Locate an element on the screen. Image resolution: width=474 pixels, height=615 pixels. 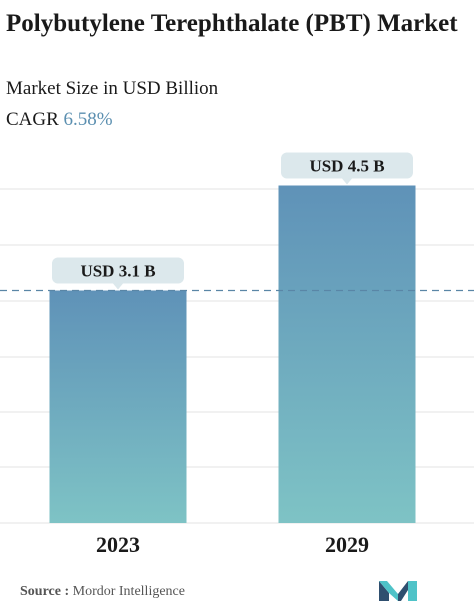
value-label-2029: USD 4.5 B is located at coordinates (347, 168).